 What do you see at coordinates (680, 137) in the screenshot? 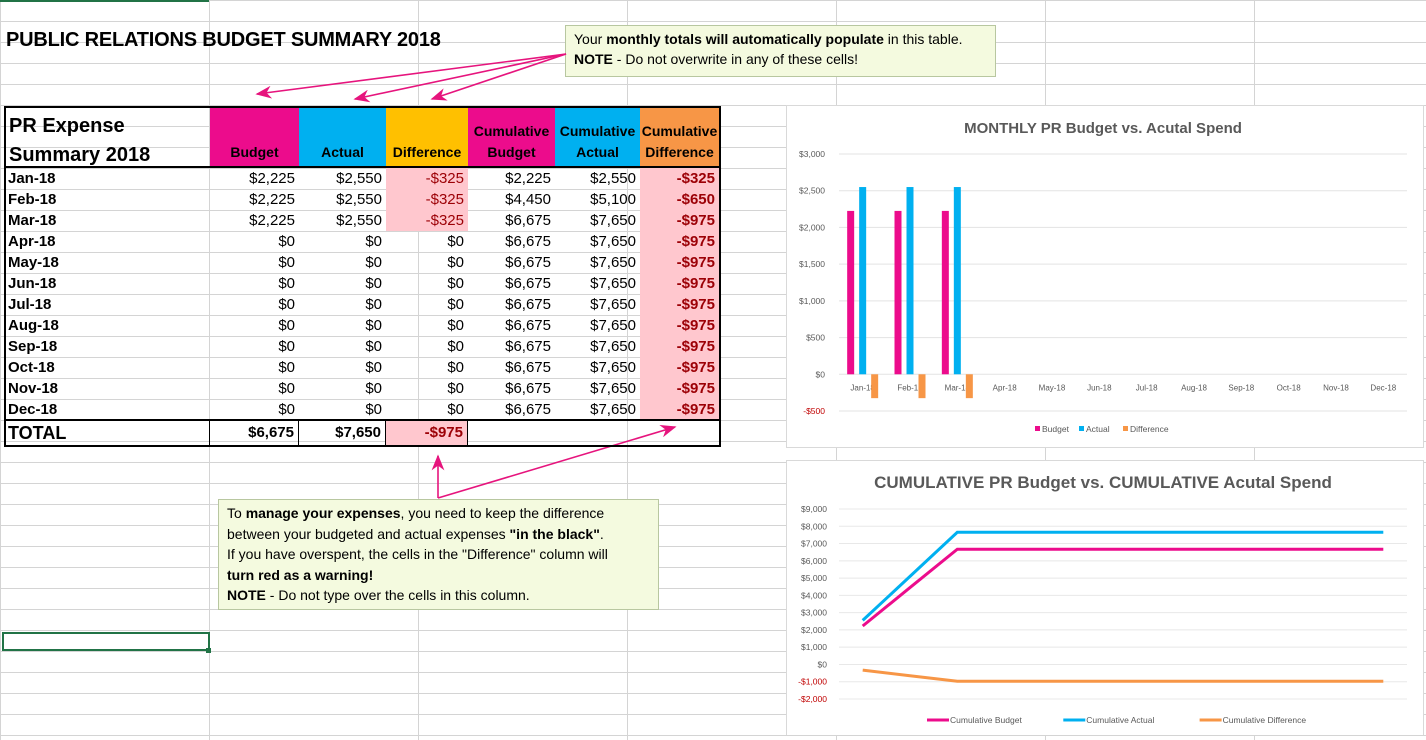
I see `column-header-6: Cumulative Difference` at bounding box center [680, 137].